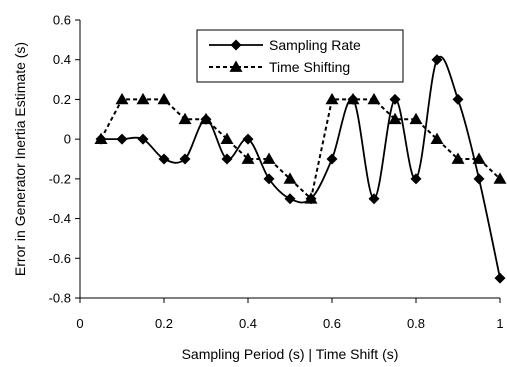 This screenshot has height=367, width=507. What do you see at coordinates (67, 139) in the screenshot?
I see `y-tick-label: 0` at bounding box center [67, 139].